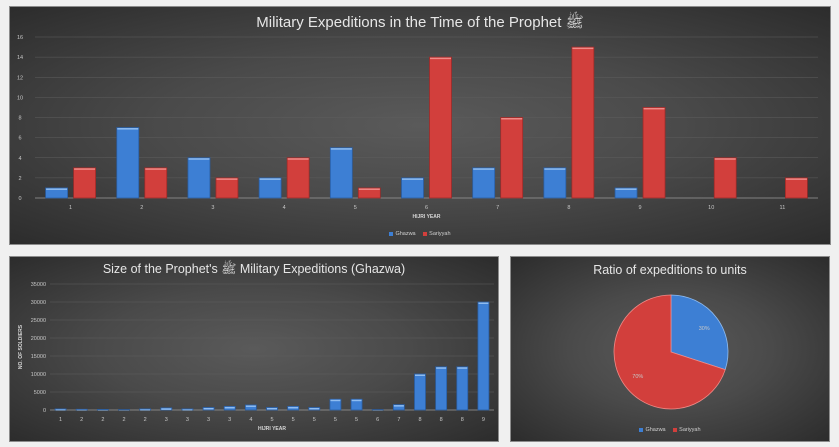 Image resolution: width=839 pixels, height=447 pixels. I want to click on x-tick-label: 6, so click(377, 420).